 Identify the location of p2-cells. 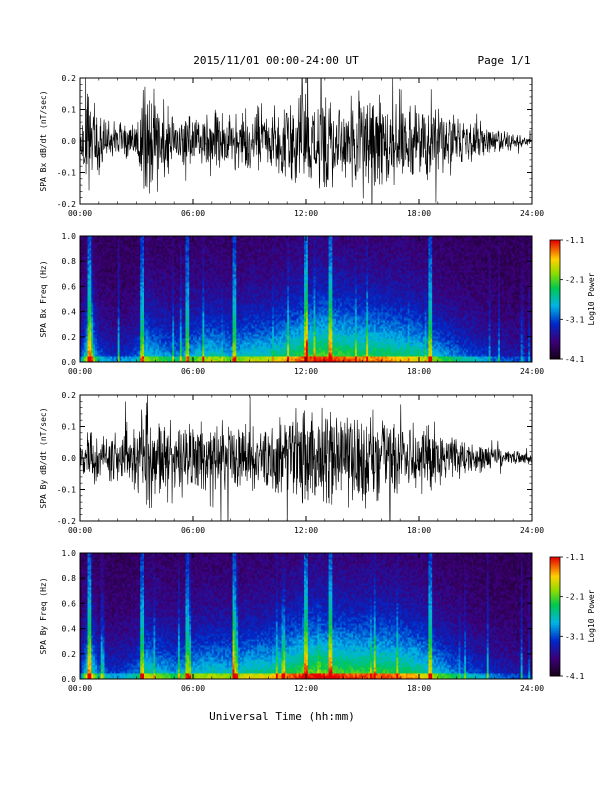
(306, 299).